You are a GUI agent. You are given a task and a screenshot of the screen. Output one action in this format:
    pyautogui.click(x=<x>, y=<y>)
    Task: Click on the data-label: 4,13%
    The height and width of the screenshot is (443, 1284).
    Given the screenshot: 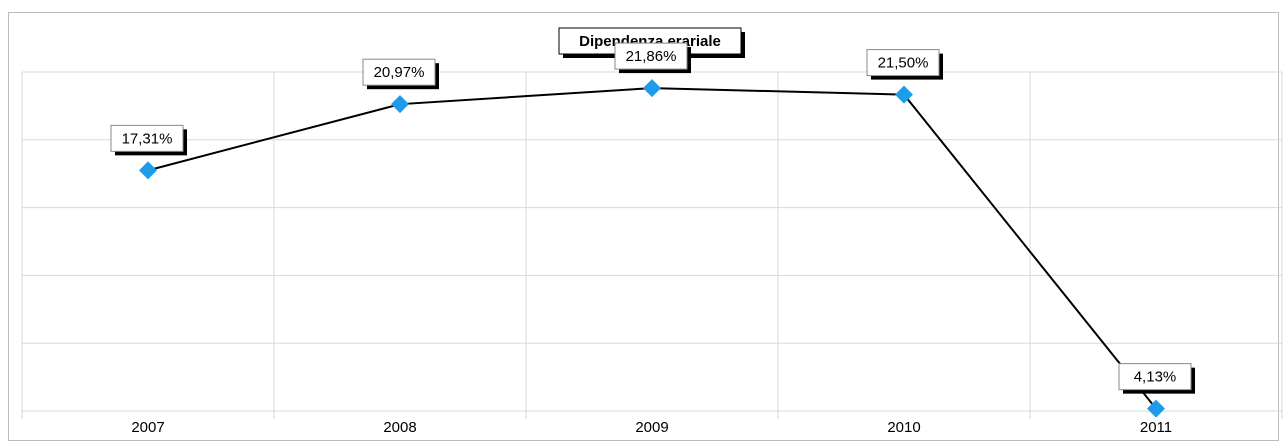 What is the action you would take?
    pyautogui.click(x=1155, y=377)
    